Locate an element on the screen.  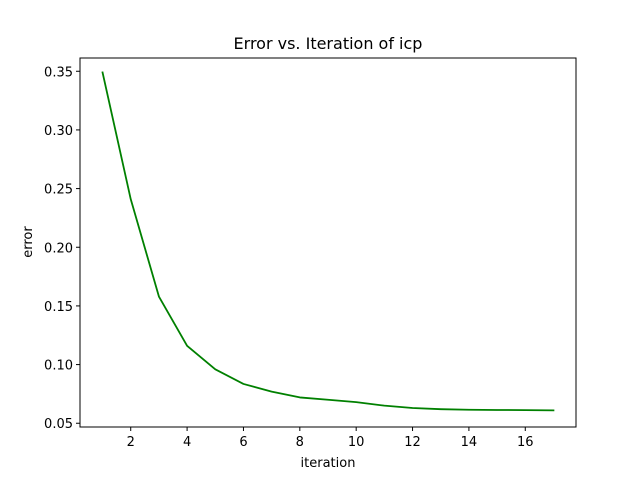
y-tick-label: 0.10 is located at coordinates (58, 366).